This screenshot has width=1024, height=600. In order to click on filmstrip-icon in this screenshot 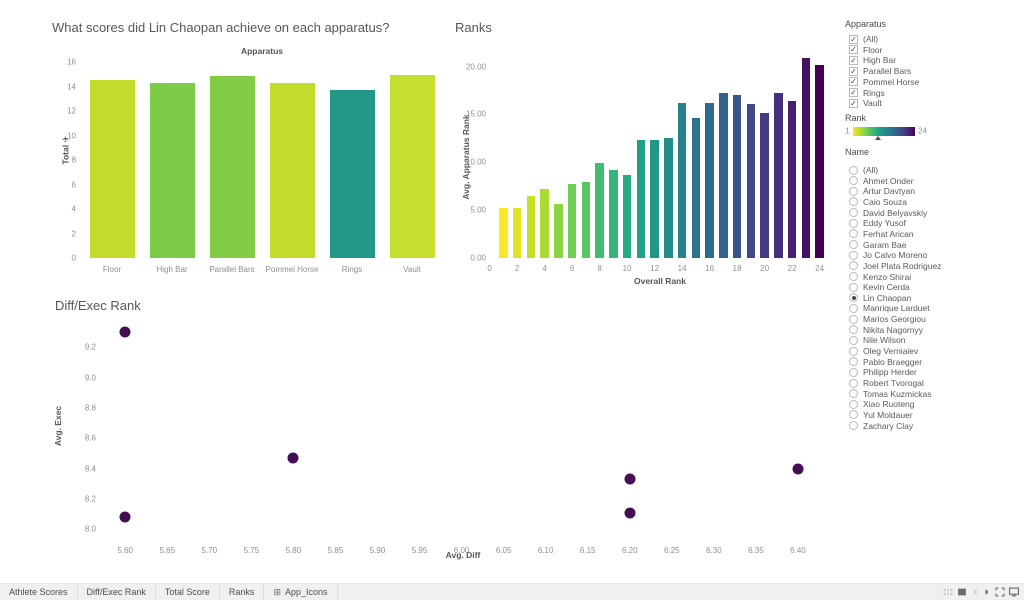, I will do `click(948, 592)`.